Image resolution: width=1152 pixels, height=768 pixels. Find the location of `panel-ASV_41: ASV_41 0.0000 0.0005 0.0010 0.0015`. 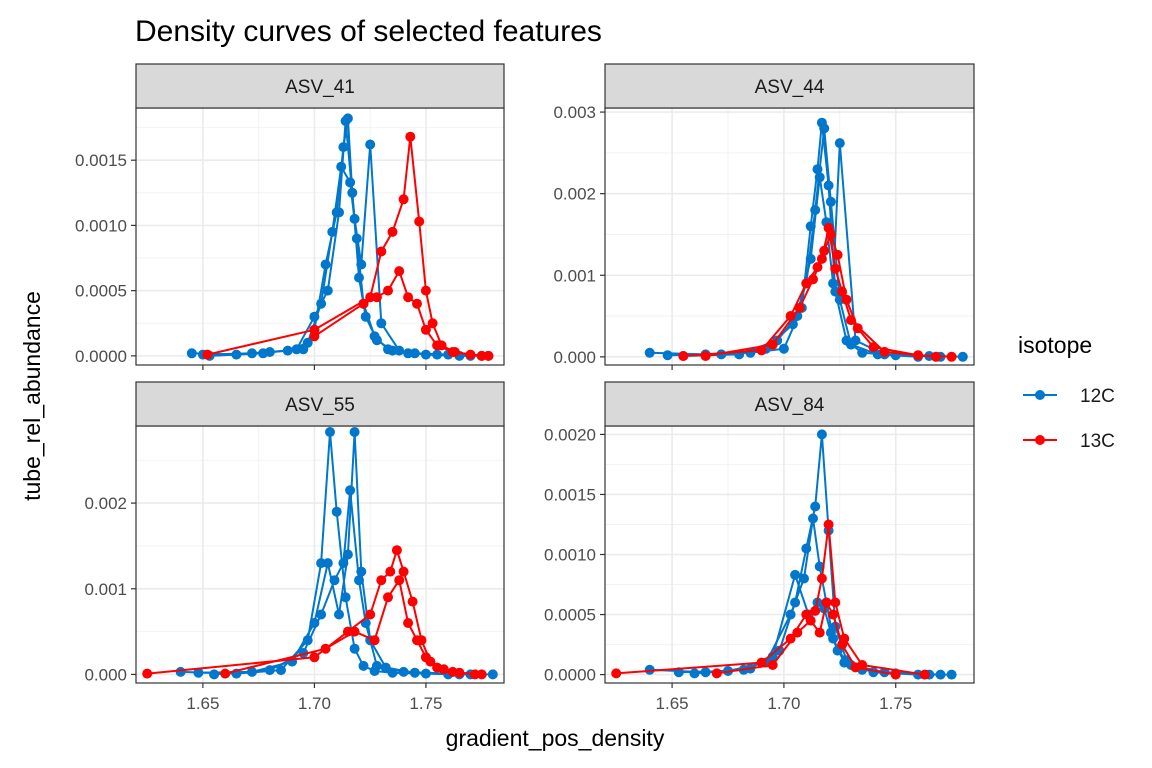

panel-ASV_41: ASV_41 0.0000 0.0005 0.0010 0.0015 is located at coordinates (290, 216).